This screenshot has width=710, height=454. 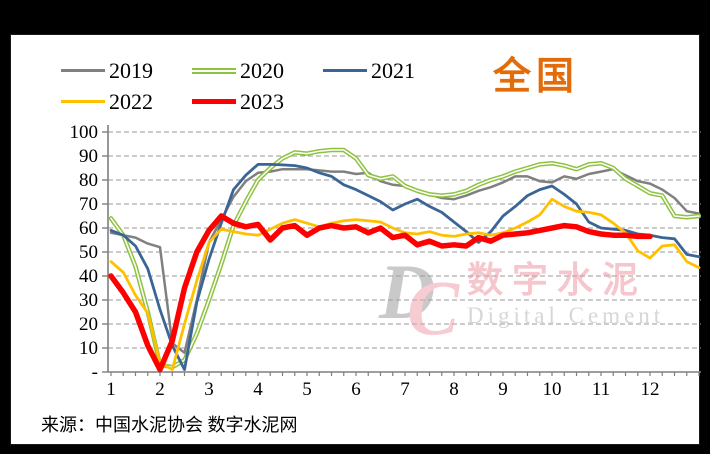 I want to click on x-tick-label: 6, so click(x=356, y=389).